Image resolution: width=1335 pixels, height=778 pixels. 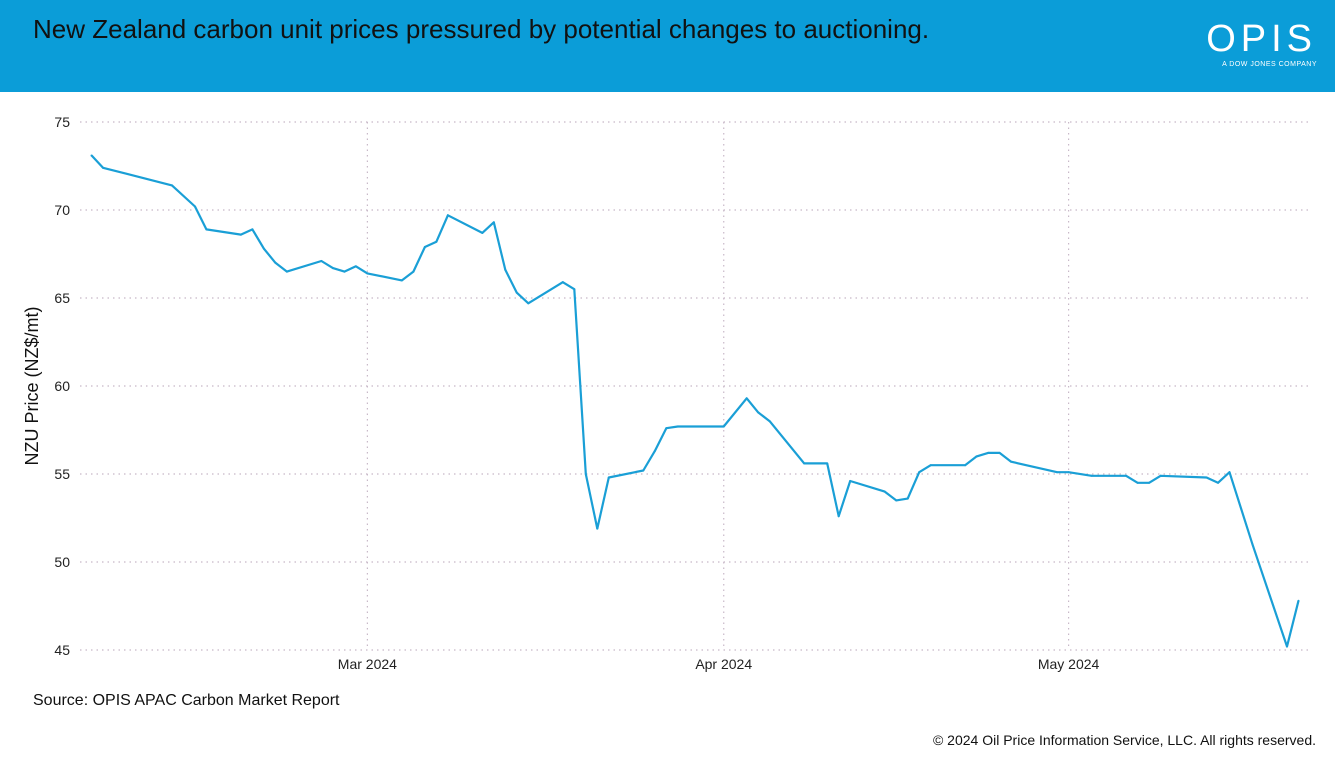 I want to click on logo-subtext: A DOW JONES COMPANY, so click(x=1269, y=64).